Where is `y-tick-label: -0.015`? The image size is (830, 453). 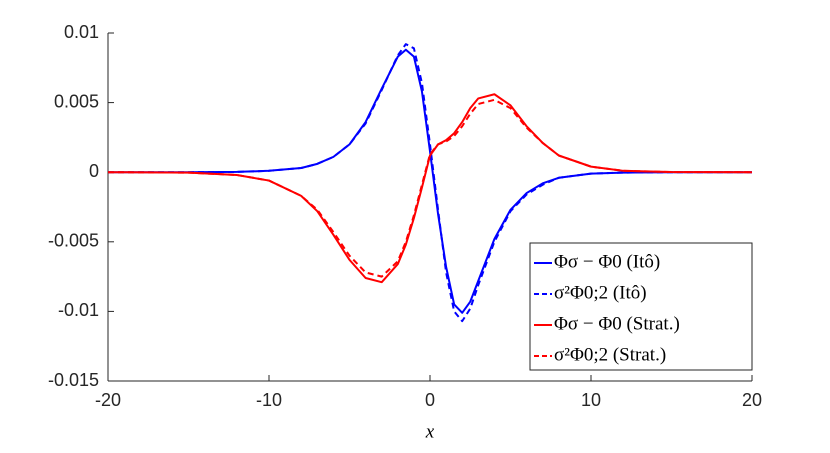
y-tick-label: -0.015 is located at coordinates (73, 380).